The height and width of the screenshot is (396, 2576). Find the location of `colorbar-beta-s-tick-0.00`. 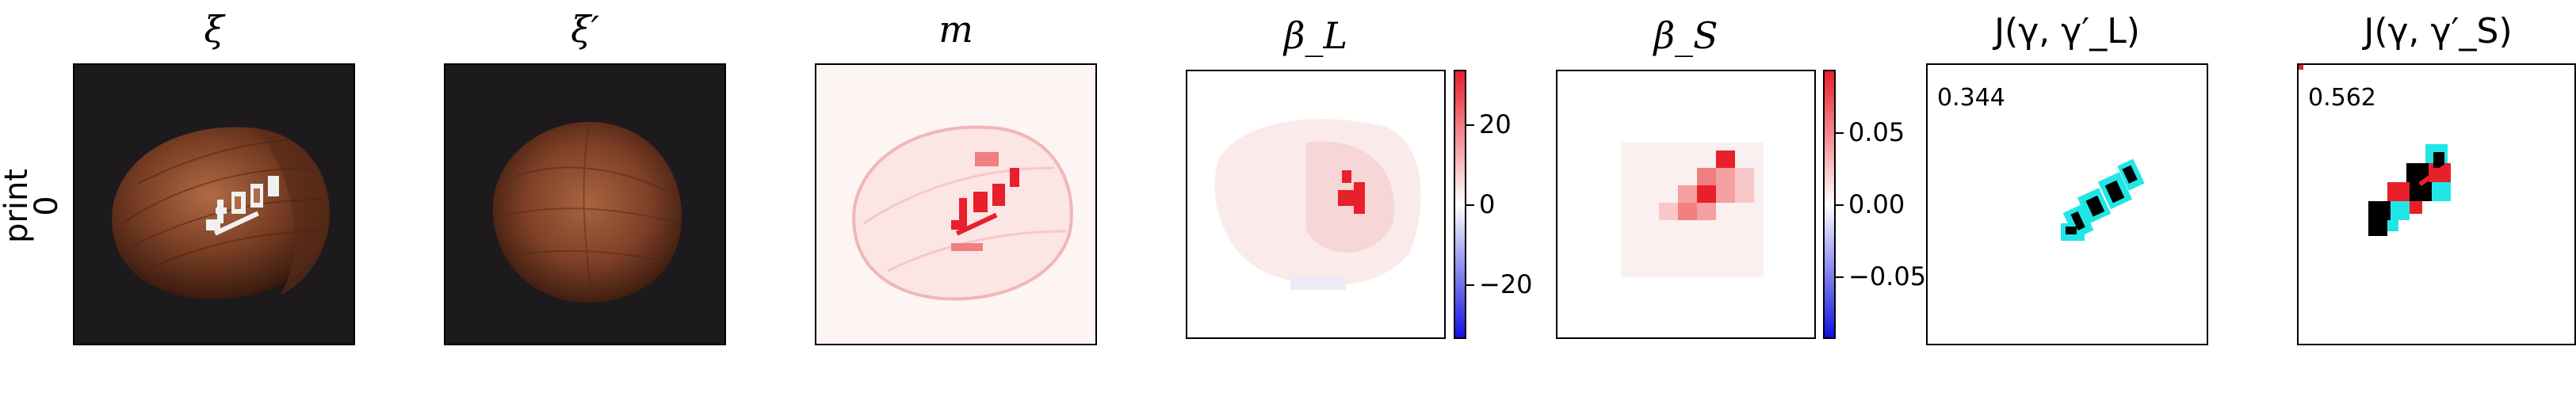

colorbar-beta-s-tick-0.00 is located at coordinates (1840, 205).